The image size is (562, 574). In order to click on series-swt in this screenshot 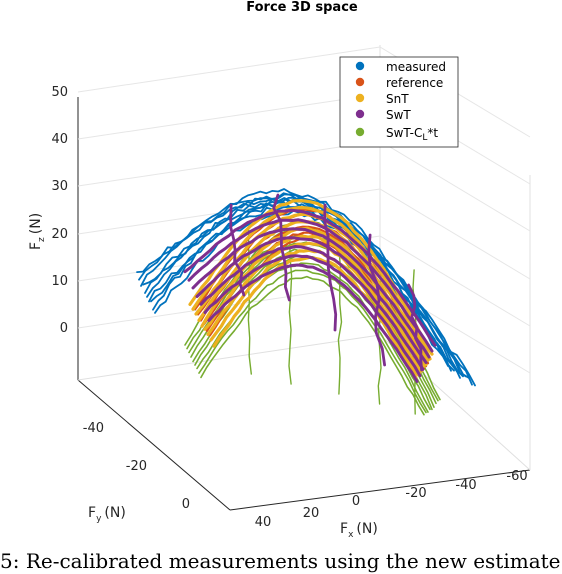, I will do `click(310, 288)`.